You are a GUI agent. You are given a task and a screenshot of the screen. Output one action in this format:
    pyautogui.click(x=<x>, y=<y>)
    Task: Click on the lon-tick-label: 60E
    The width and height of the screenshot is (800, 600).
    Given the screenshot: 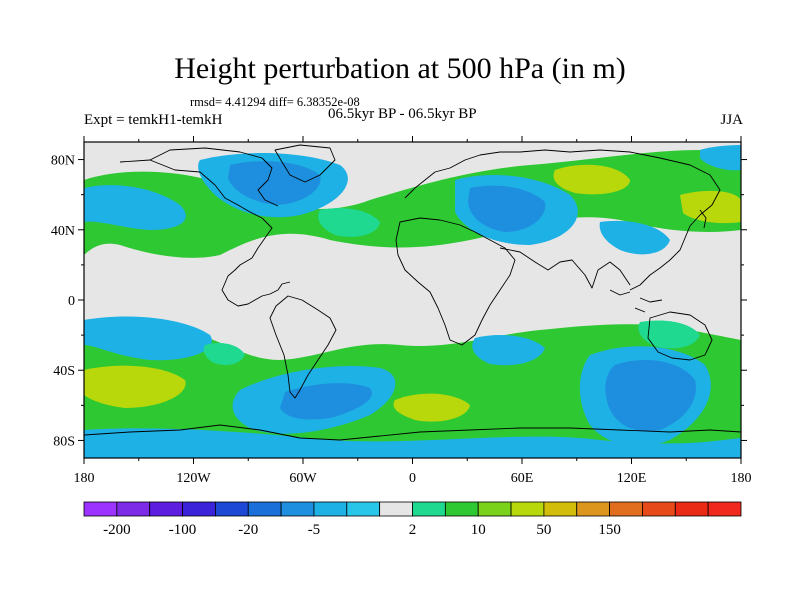 What is the action you would take?
    pyautogui.click(x=522, y=478)
    